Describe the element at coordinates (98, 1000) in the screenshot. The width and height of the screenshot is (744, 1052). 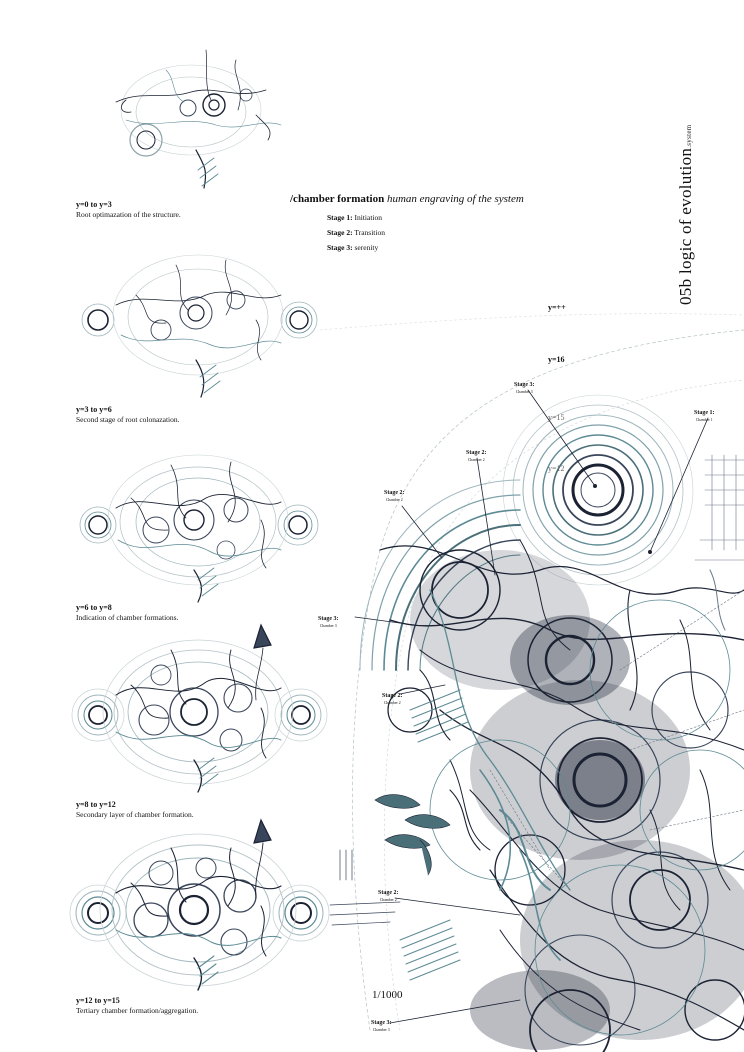
I see `step-label: y=12 to y=15` at that location.